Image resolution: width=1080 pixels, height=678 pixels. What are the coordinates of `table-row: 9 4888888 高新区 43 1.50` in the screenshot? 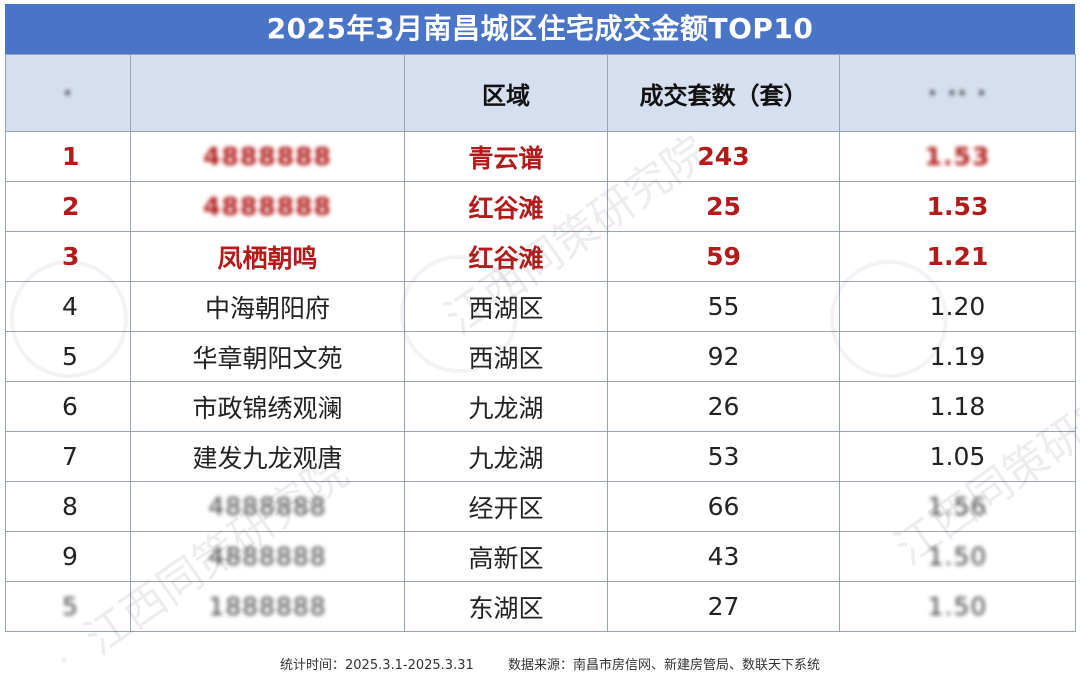 It's located at (540, 556).